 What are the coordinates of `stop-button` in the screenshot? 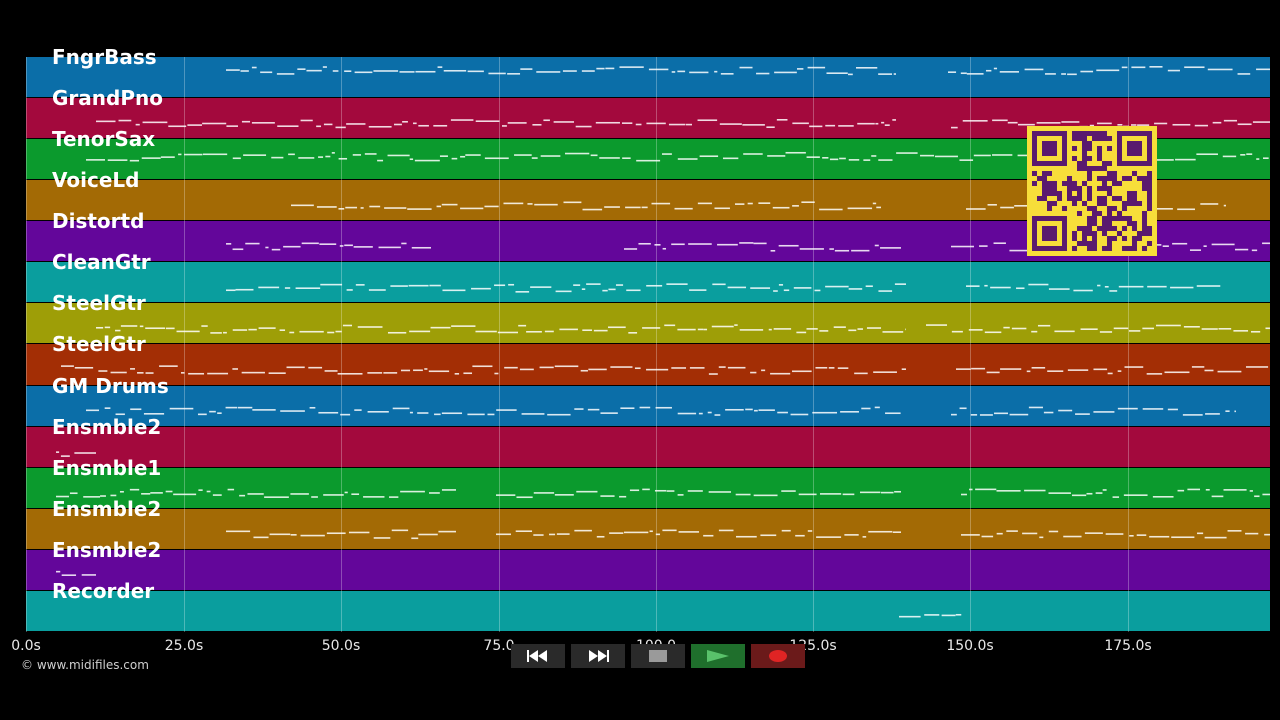 It's located at (658, 656).